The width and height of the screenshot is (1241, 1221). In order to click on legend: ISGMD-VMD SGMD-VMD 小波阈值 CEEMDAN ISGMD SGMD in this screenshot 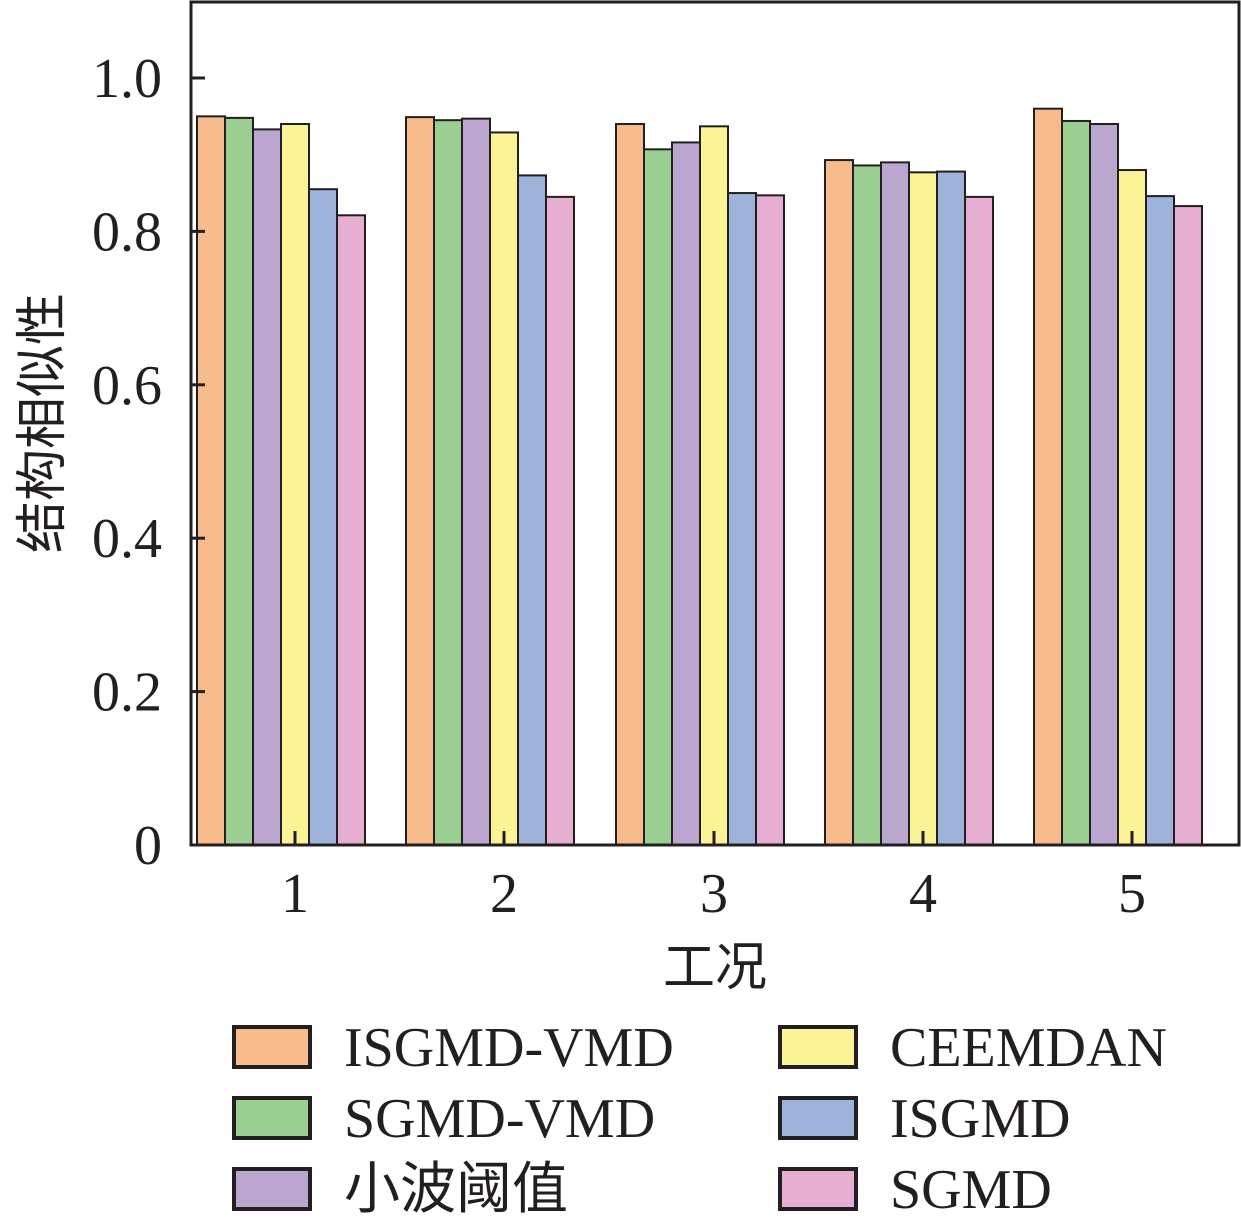, I will do `click(699, 1119)`.